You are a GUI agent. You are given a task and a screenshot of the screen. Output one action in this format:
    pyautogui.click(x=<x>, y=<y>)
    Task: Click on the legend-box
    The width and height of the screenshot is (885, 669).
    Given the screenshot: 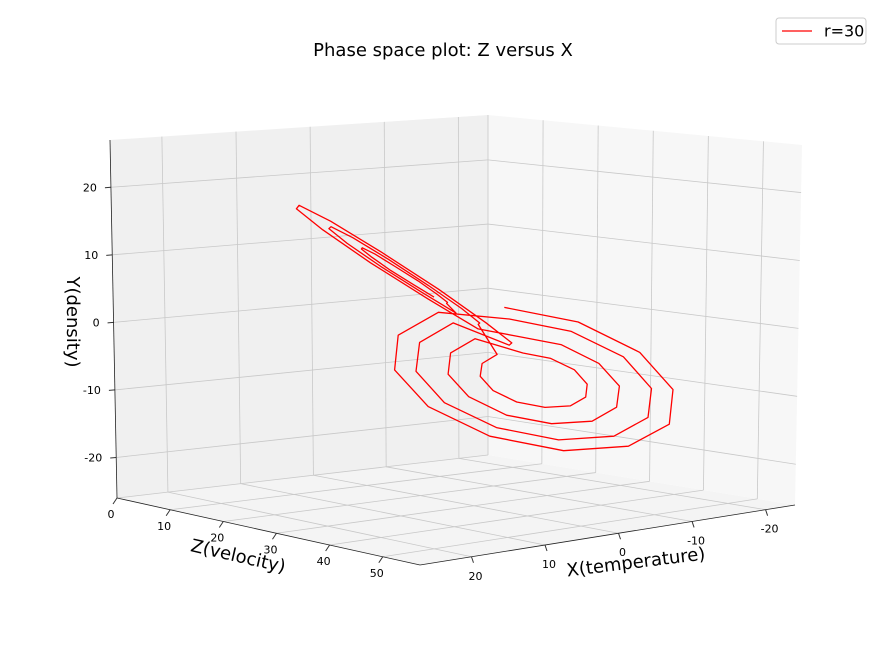 What is the action you would take?
    pyautogui.click(x=821, y=31)
    